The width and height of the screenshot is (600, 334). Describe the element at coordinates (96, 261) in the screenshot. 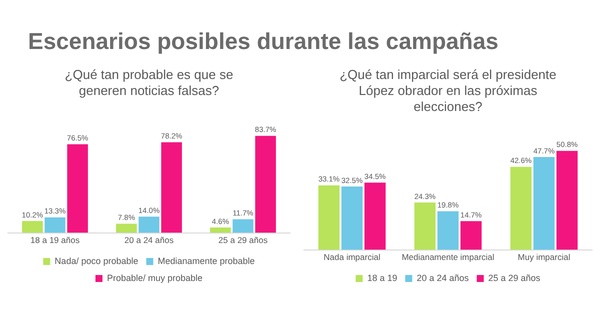

I see `legend-label: Nada/ poco probable` at that location.